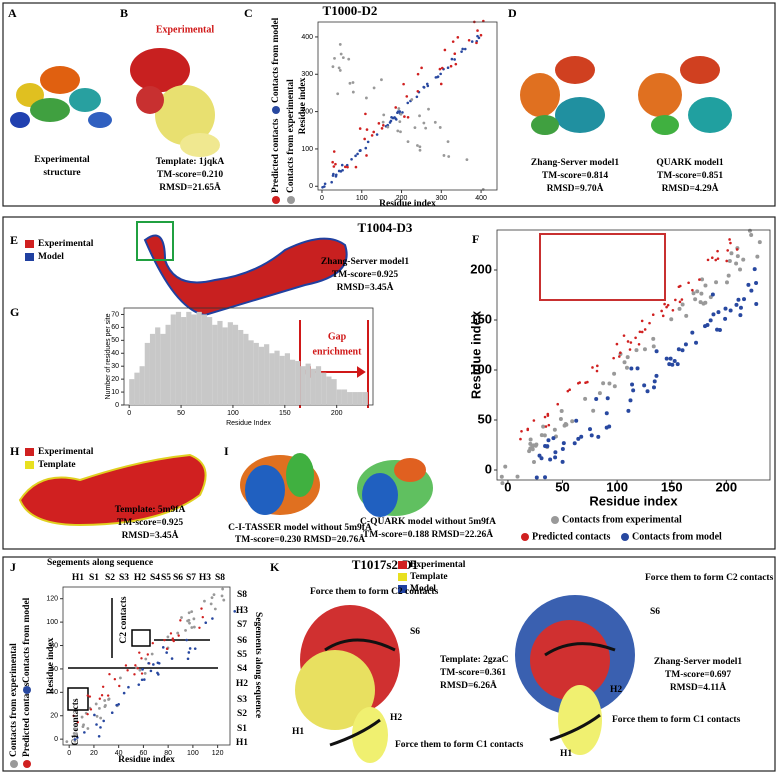  I want to click on legend-label: Predicted contacts, so click(27, 719).